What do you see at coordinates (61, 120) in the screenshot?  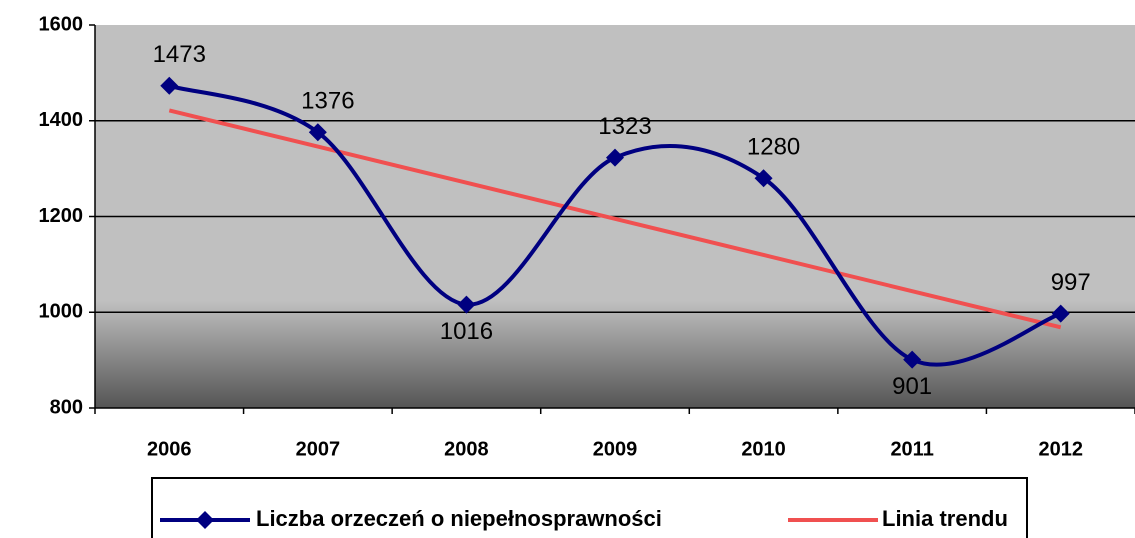 I see `y-tick-label: 1400` at bounding box center [61, 120].